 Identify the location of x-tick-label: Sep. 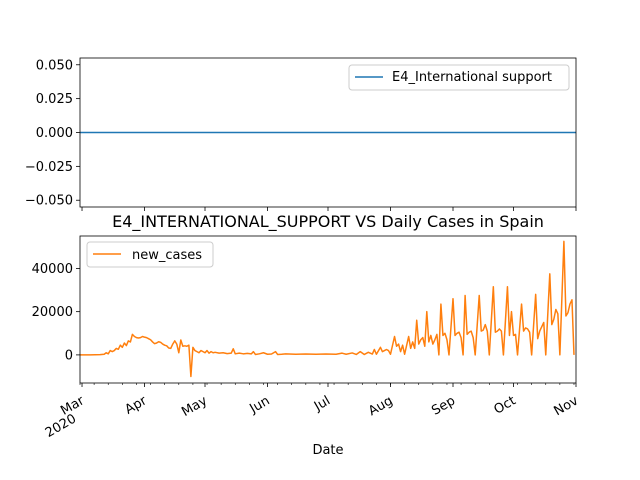
(443, 405).